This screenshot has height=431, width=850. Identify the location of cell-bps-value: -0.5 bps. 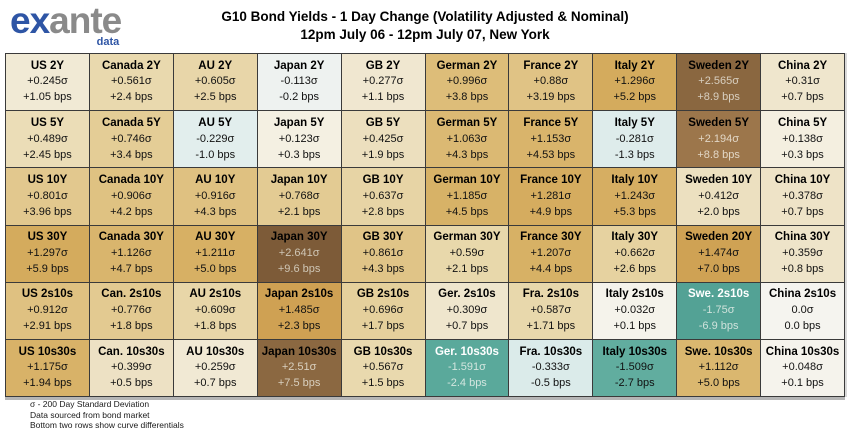
(550, 383).